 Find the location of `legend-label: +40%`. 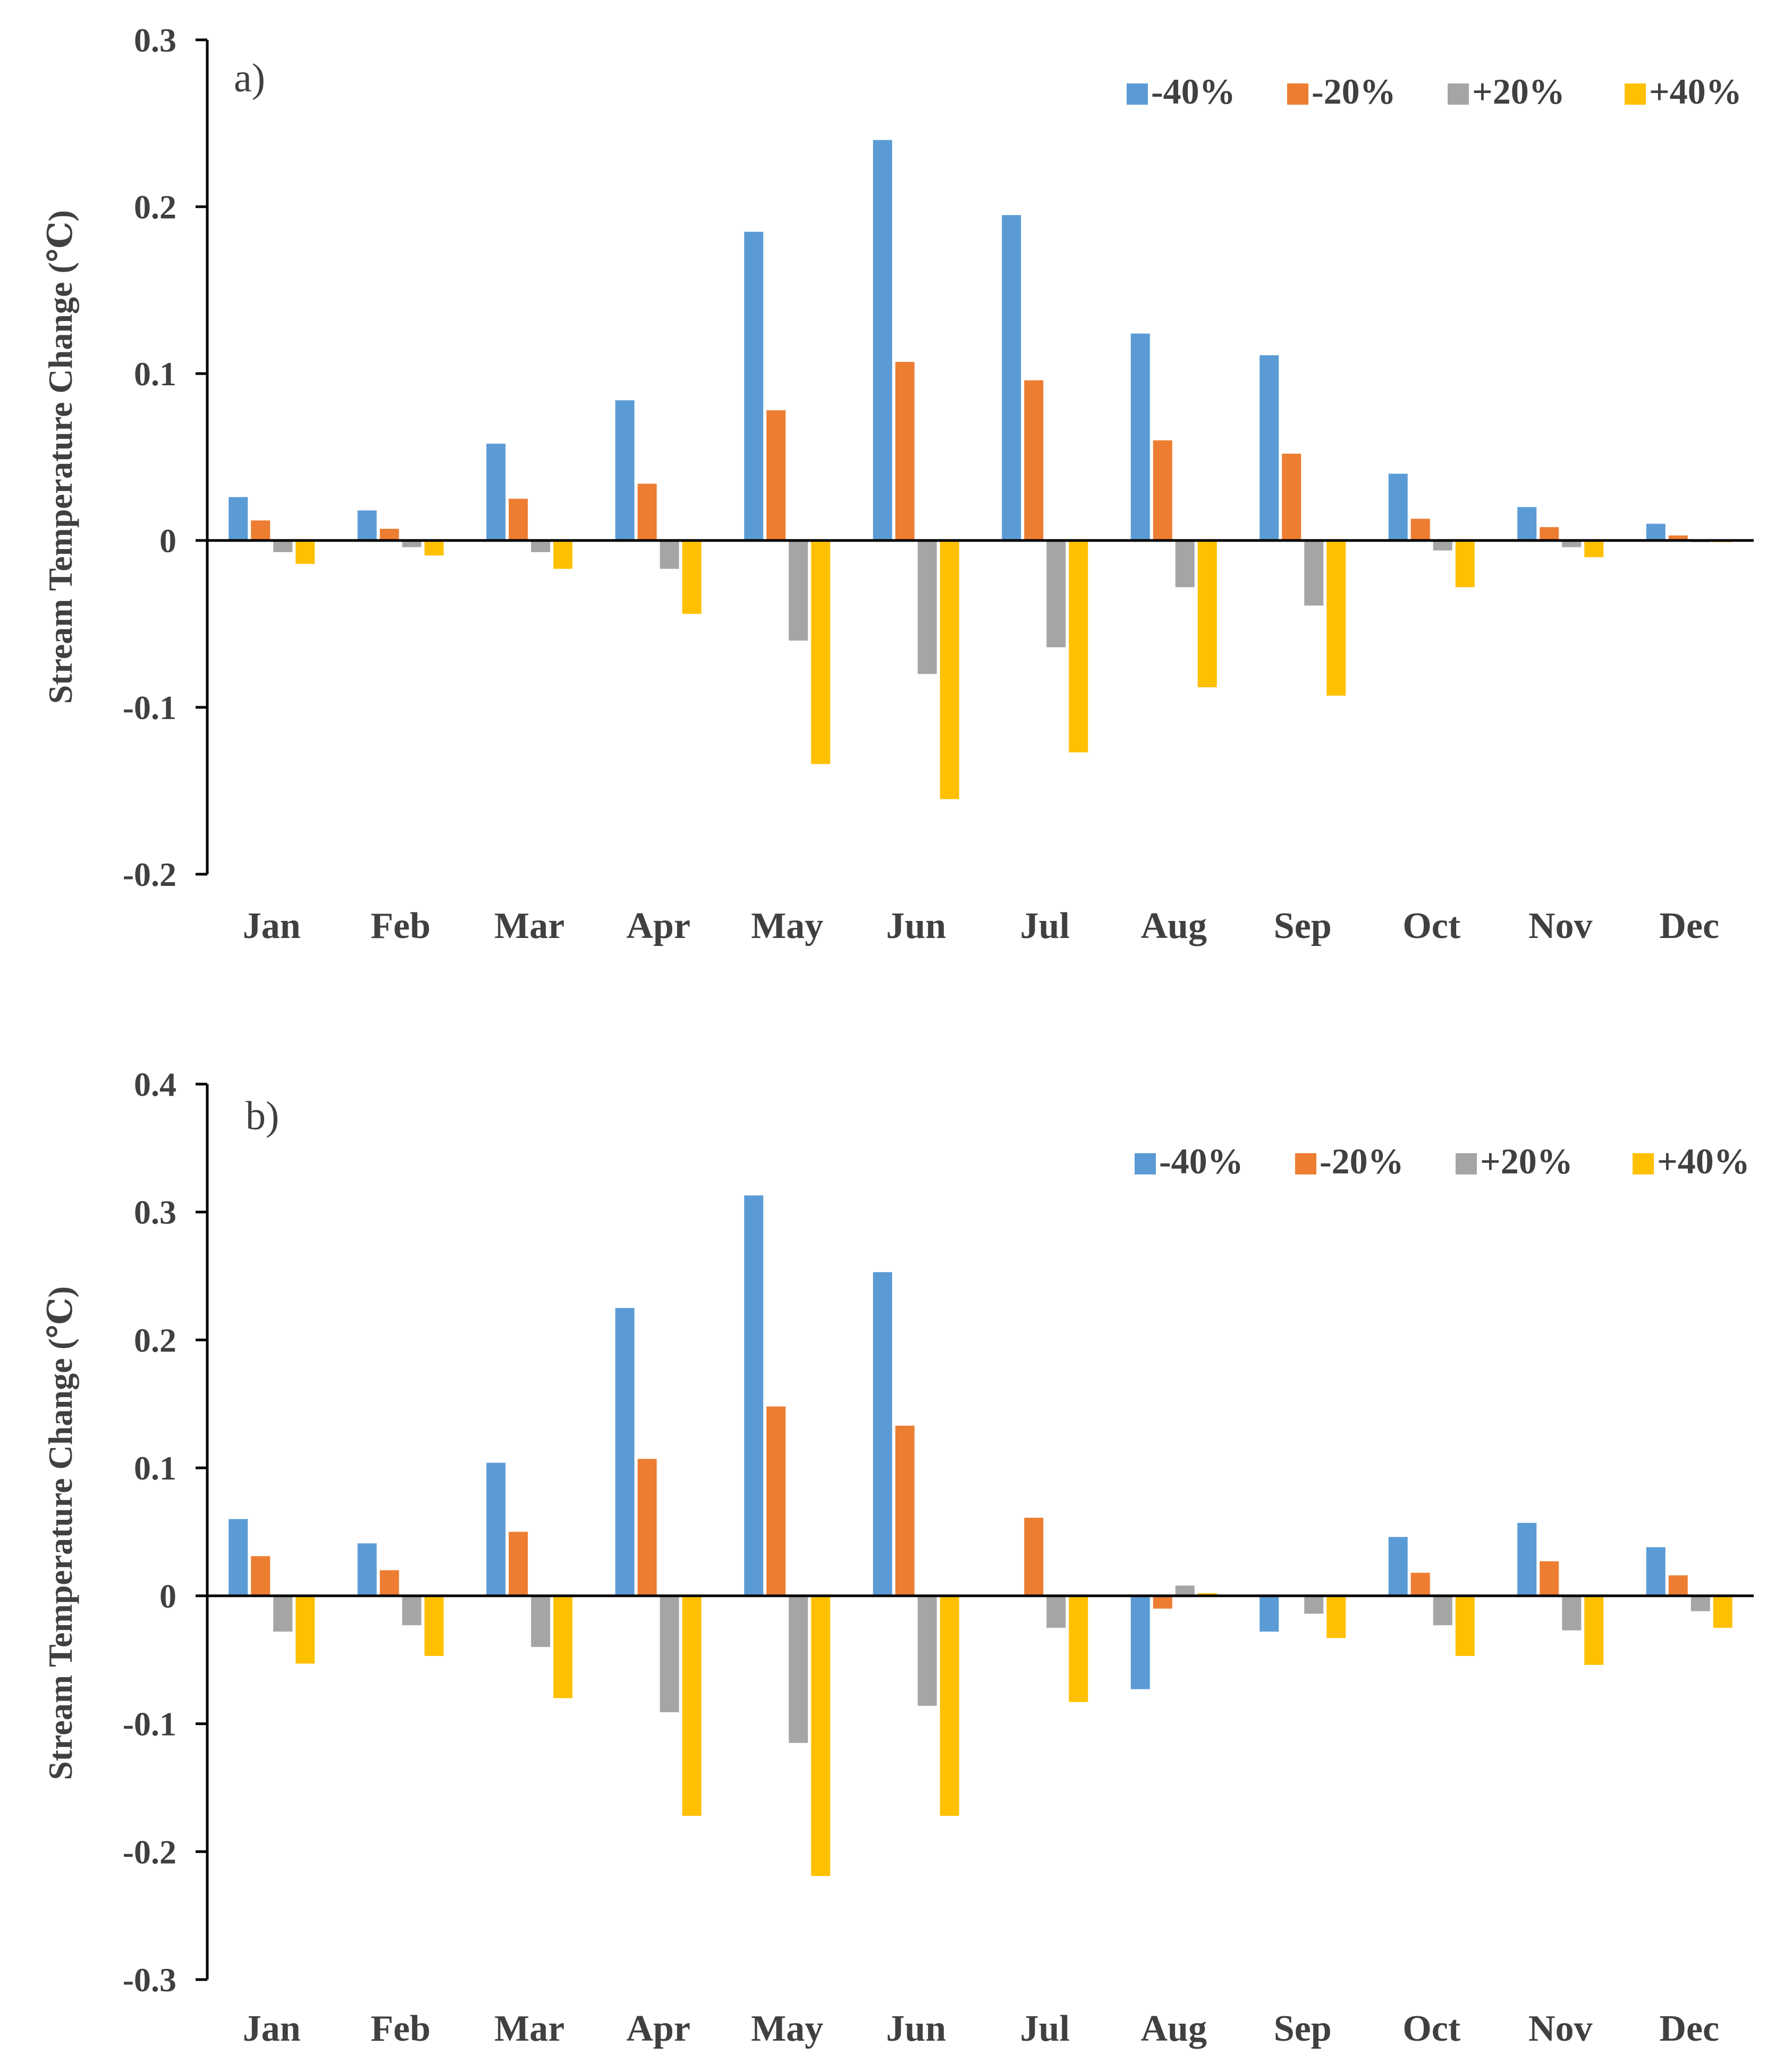

legend-label: +40% is located at coordinates (1695, 91).